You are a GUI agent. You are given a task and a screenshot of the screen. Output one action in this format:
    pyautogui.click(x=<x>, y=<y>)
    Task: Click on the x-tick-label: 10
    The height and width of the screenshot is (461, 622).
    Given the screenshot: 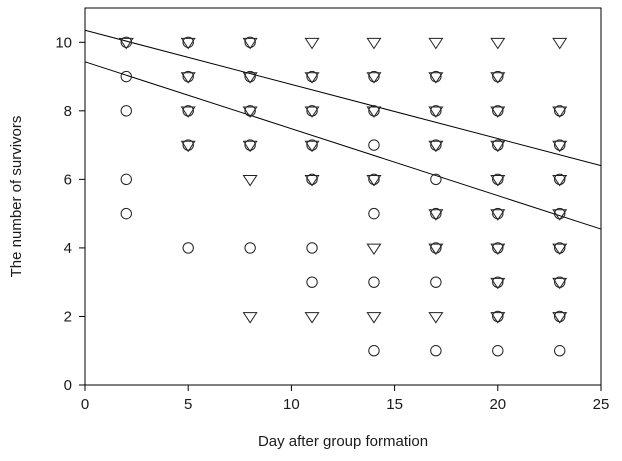 What is the action you would take?
    pyautogui.click(x=291, y=404)
    